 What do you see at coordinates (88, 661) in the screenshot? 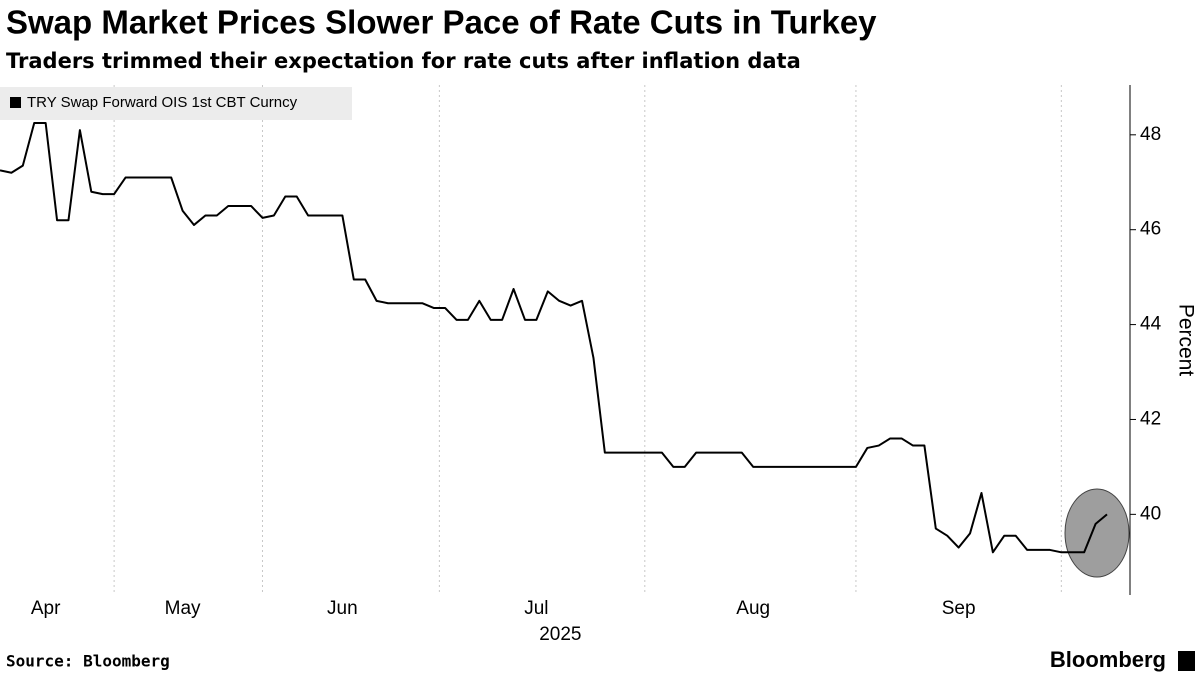
I see `source: Source: Bloomberg` at bounding box center [88, 661].